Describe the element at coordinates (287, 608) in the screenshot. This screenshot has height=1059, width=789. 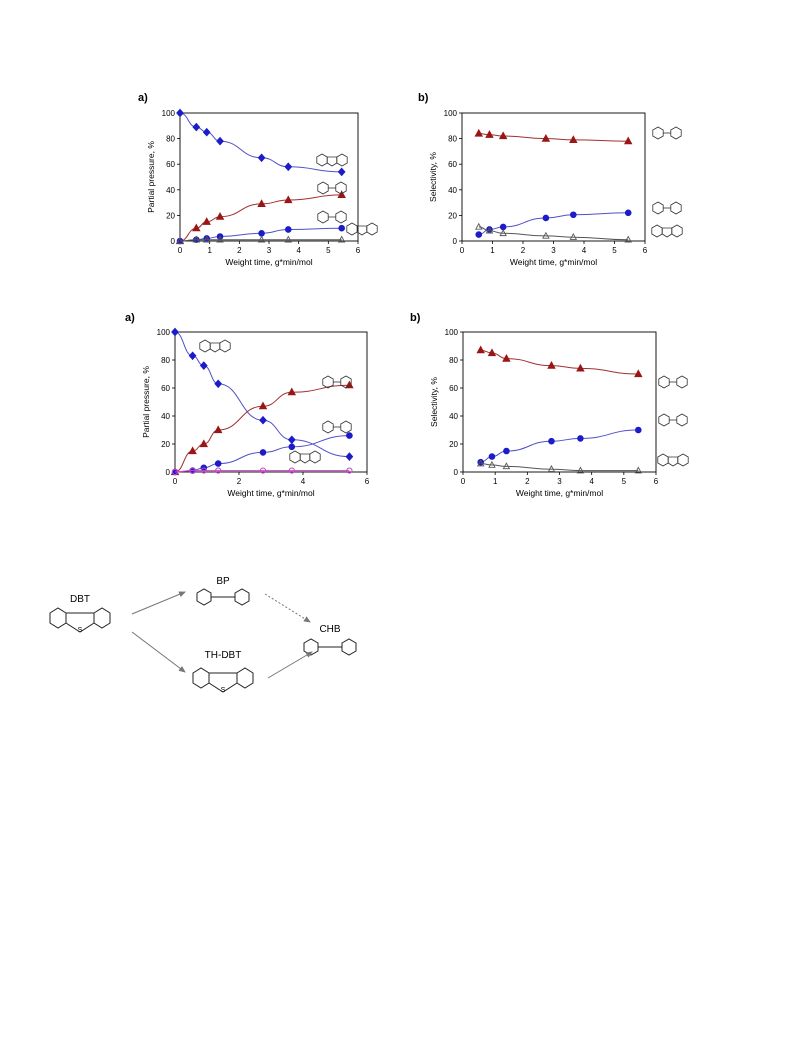
I see `arrow-bp-chb` at that location.